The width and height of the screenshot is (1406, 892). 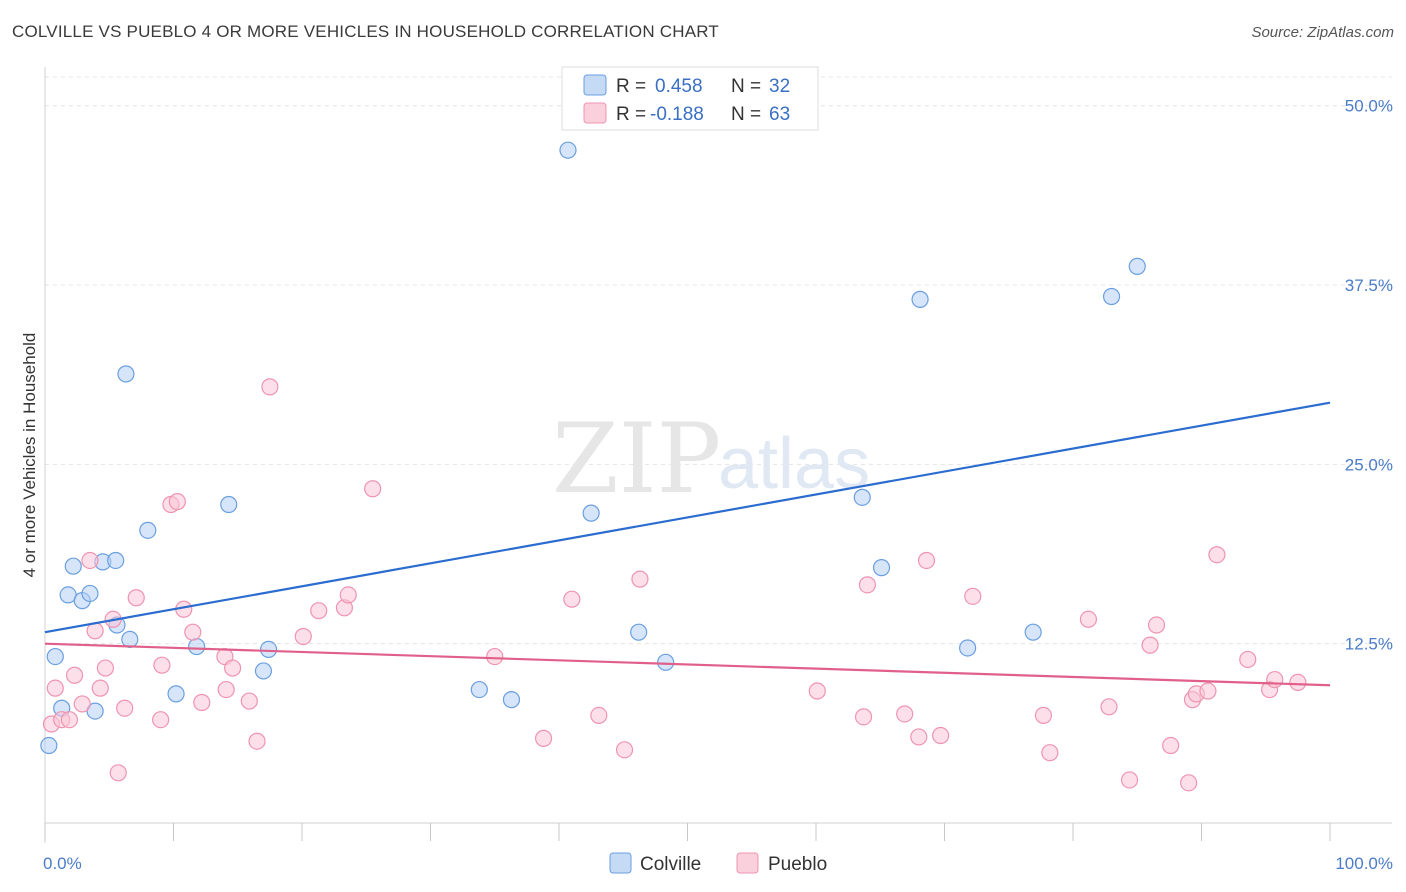 I want to click on legend-n-value-colville: 32, so click(x=779, y=86).